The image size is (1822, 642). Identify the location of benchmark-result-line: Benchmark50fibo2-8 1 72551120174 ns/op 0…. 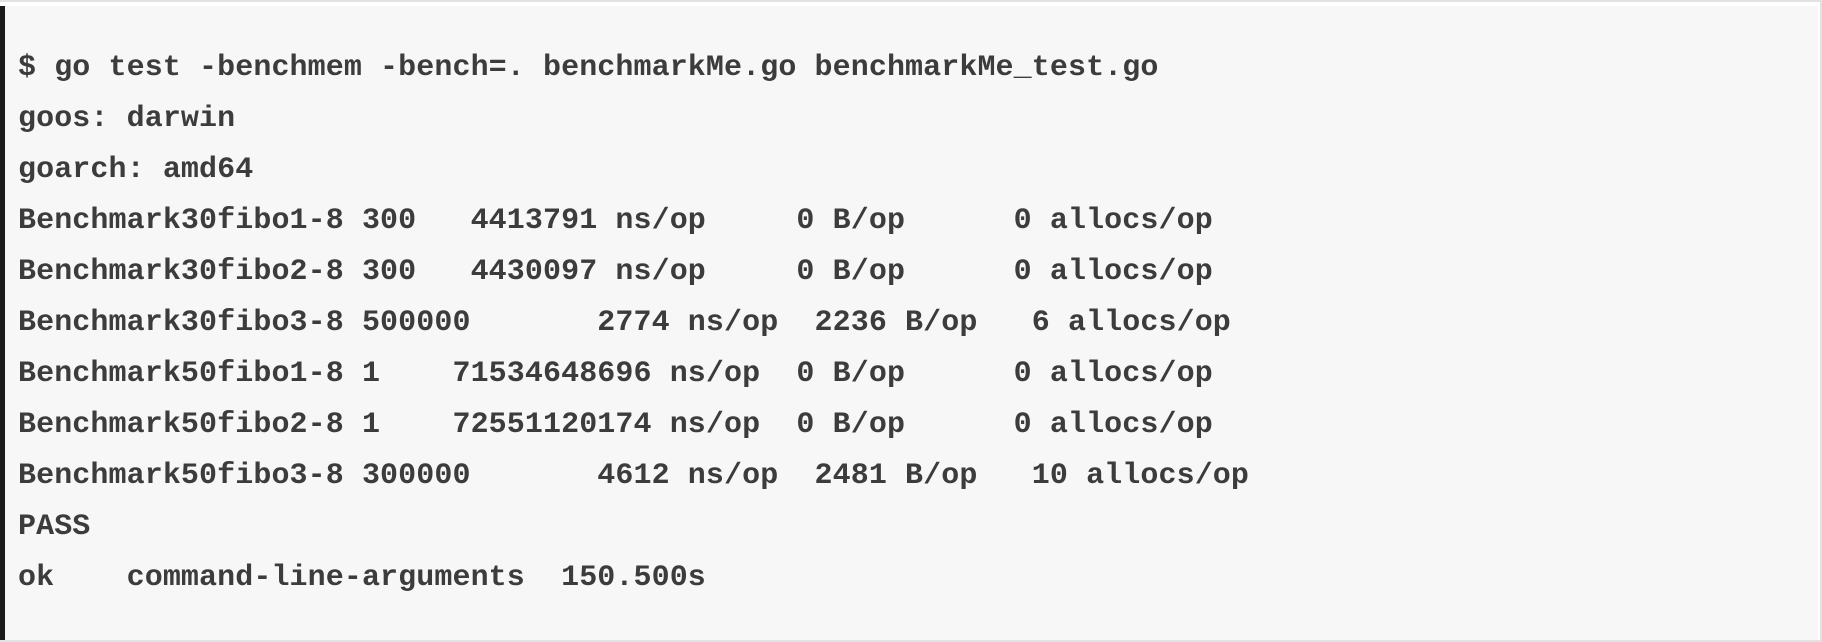
(615, 425).